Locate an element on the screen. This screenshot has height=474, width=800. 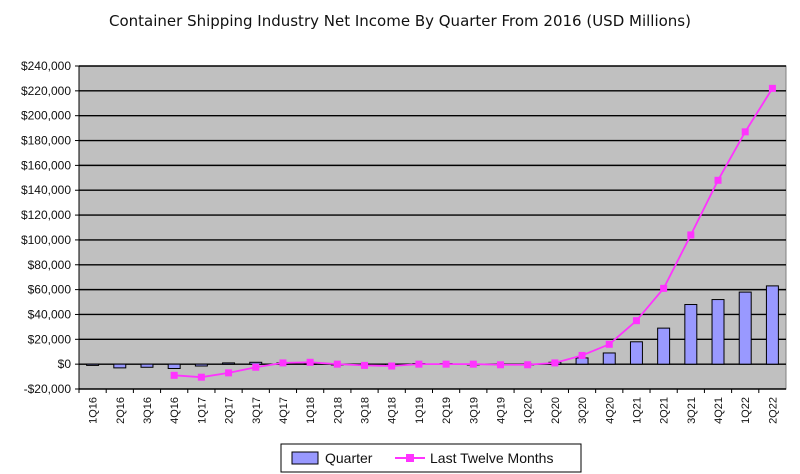
legend-box is located at coordinates (431, 458).